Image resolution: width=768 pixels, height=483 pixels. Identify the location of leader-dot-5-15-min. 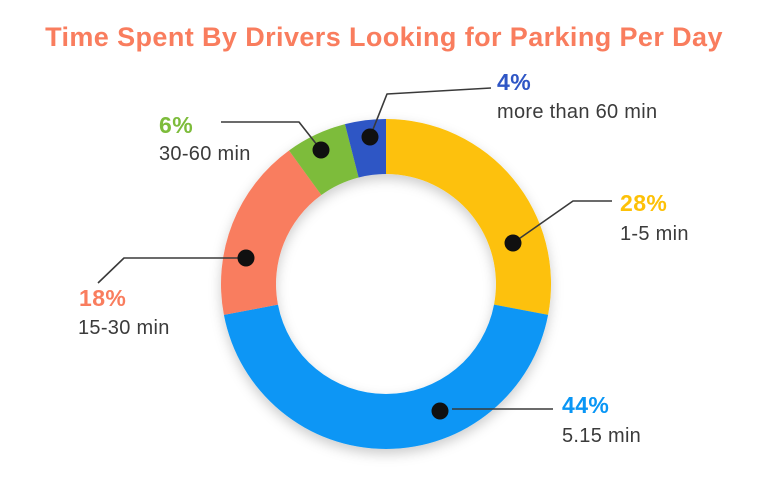
(440, 411).